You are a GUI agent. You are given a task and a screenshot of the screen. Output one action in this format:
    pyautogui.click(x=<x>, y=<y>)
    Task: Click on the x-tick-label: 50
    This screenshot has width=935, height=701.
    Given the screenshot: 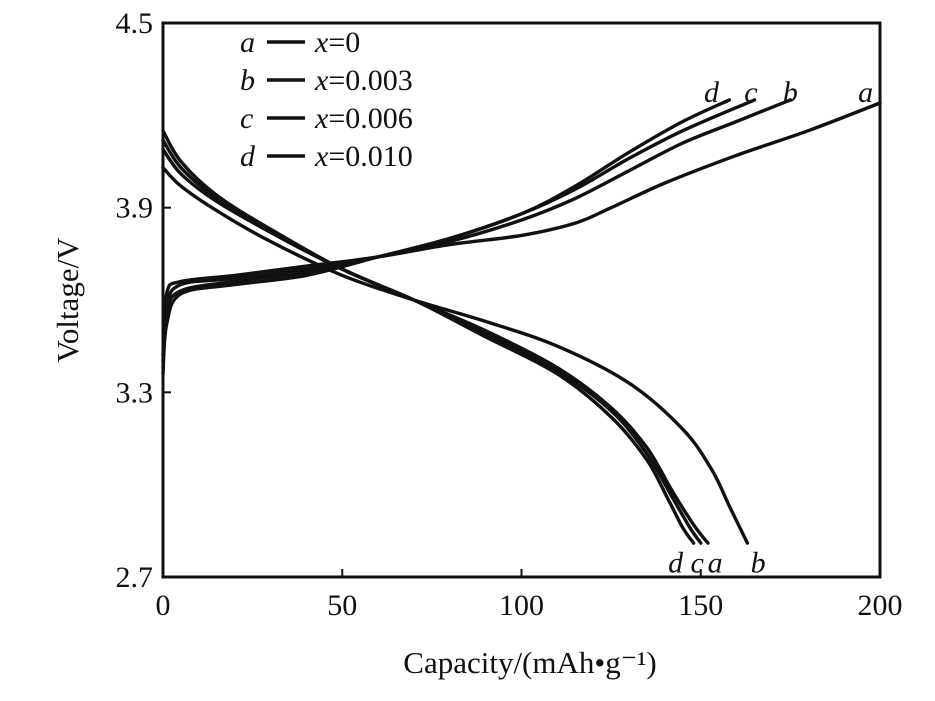 What is the action you would take?
    pyautogui.click(x=342, y=605)
    